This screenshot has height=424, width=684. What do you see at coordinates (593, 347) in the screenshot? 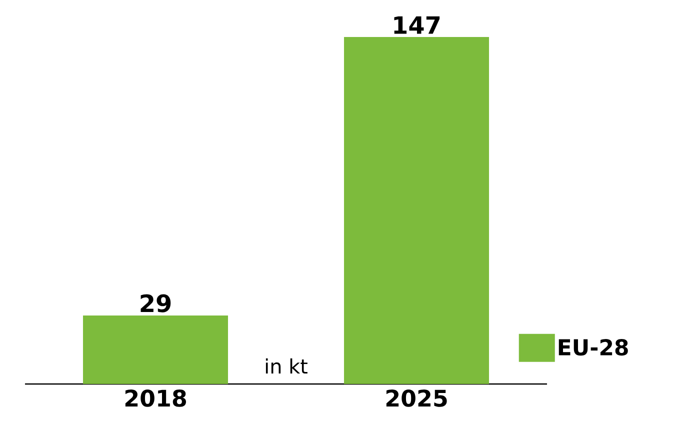
I see `legend-label: EU-28` at bounding box center [593, 347].